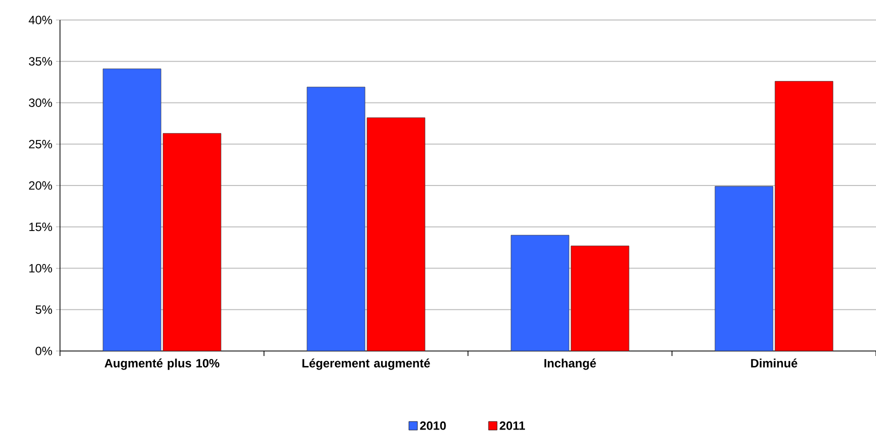 This screenshot has width=876, height=434. What do you see at coordinates (512, 425) in the screenshot?
I see `legend-label: 2011` at bounding box center [512, 425].